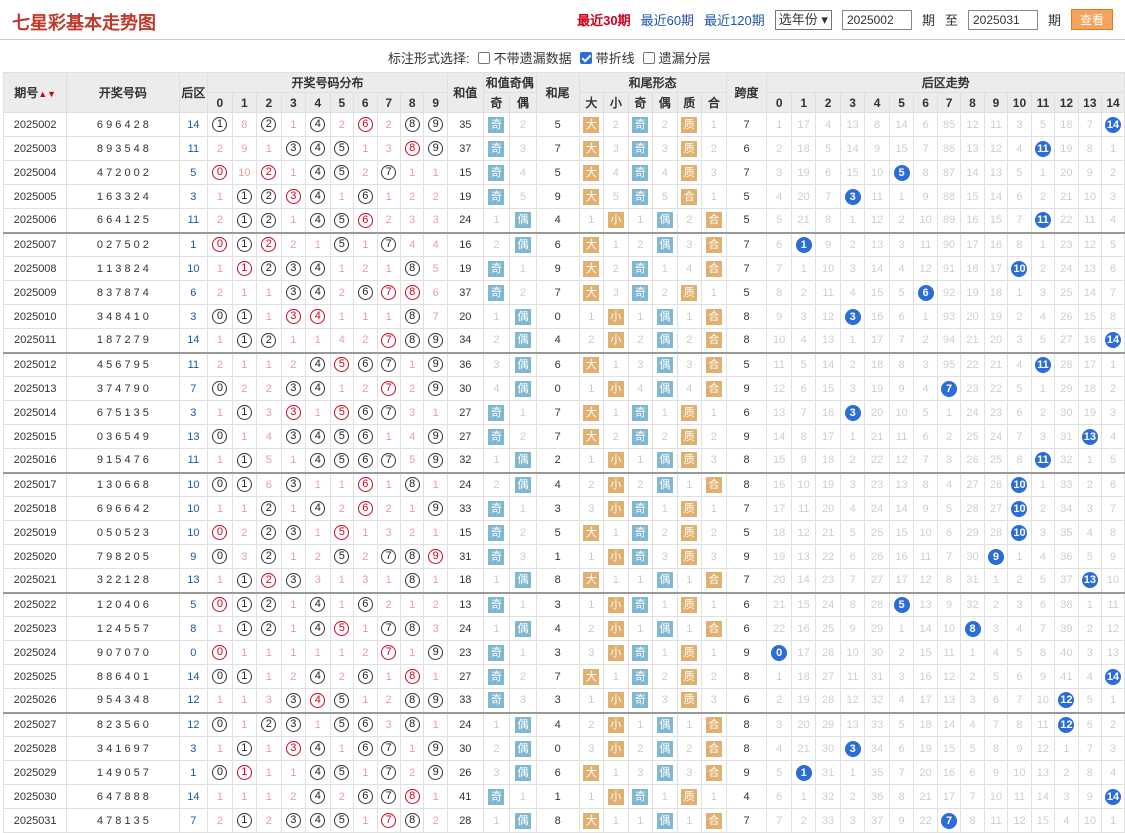  Describe the element at coordinates (689, 292) in the screenshot. I see `tail-form-cell: 质` at that location.